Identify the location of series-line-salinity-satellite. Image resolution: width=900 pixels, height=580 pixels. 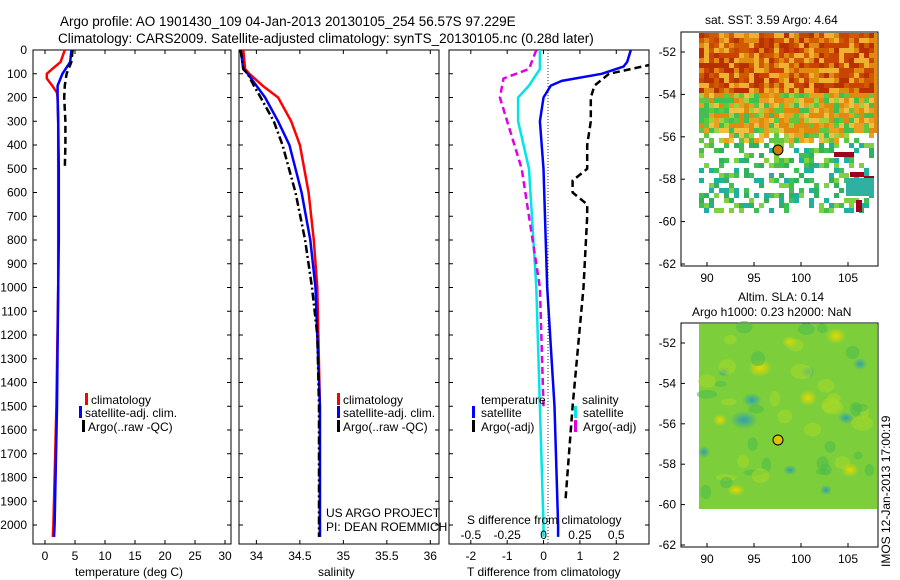
(530, 293).